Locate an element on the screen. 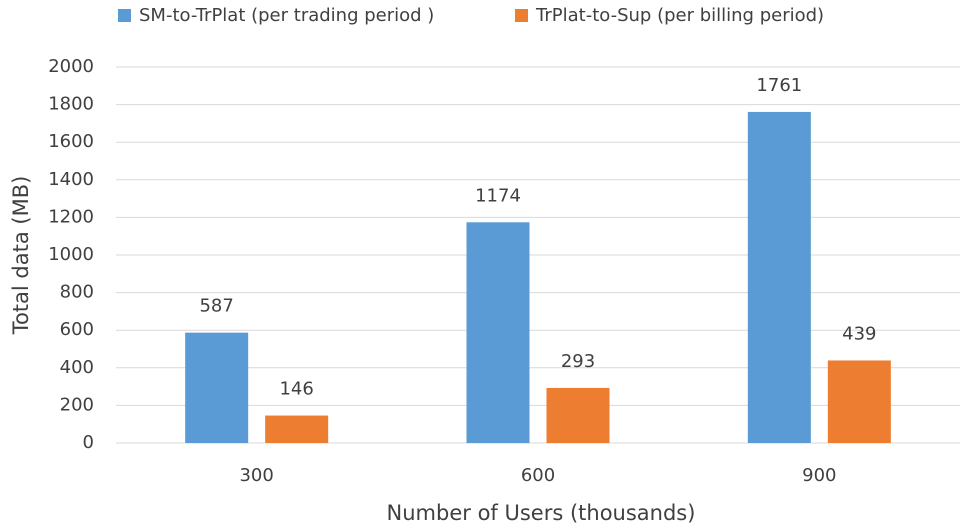 This screenshot has width=960, height=530. y-tick-label: 800 is located at coordinates (77, 292).